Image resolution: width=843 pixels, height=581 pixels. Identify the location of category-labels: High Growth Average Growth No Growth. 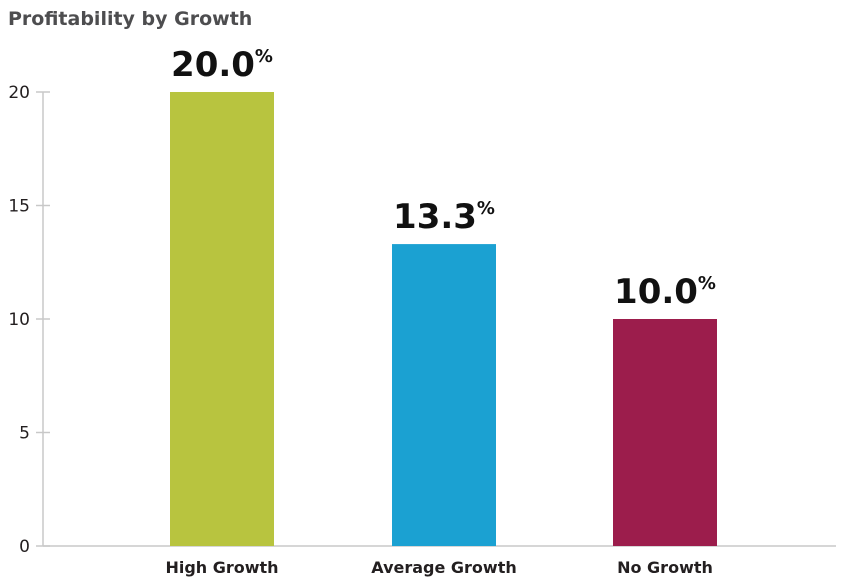
(438, 567).